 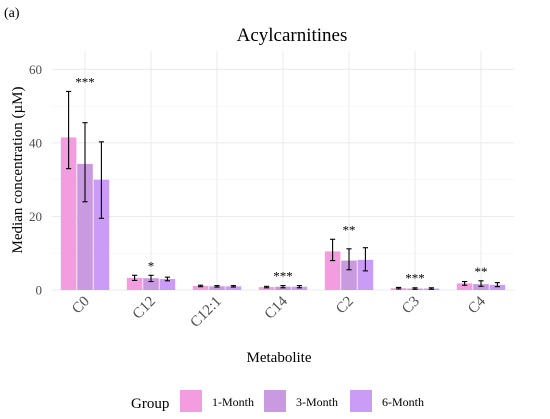 What do you see at coordinates (481, 287) in the screenshot?
I see `bar-3-month-c4` at bounding box center [481, 287].